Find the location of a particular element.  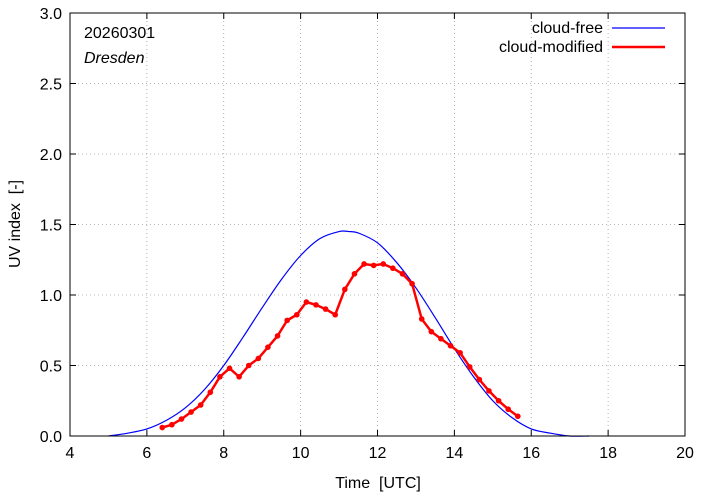

y-tick-label: 0.5 is located at coordinates (51, 367).